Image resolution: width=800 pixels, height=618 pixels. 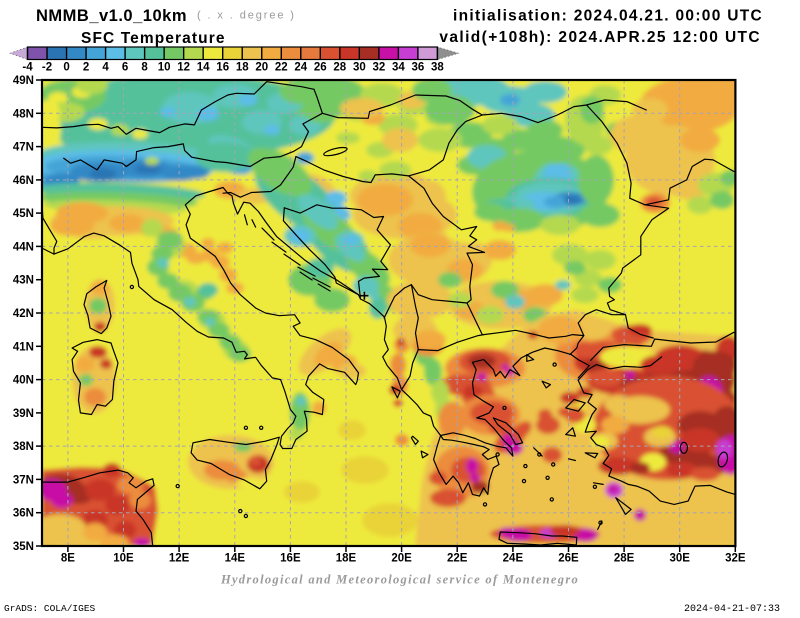 I want to click on svg-text: 12E, so click(x=179, y=559).